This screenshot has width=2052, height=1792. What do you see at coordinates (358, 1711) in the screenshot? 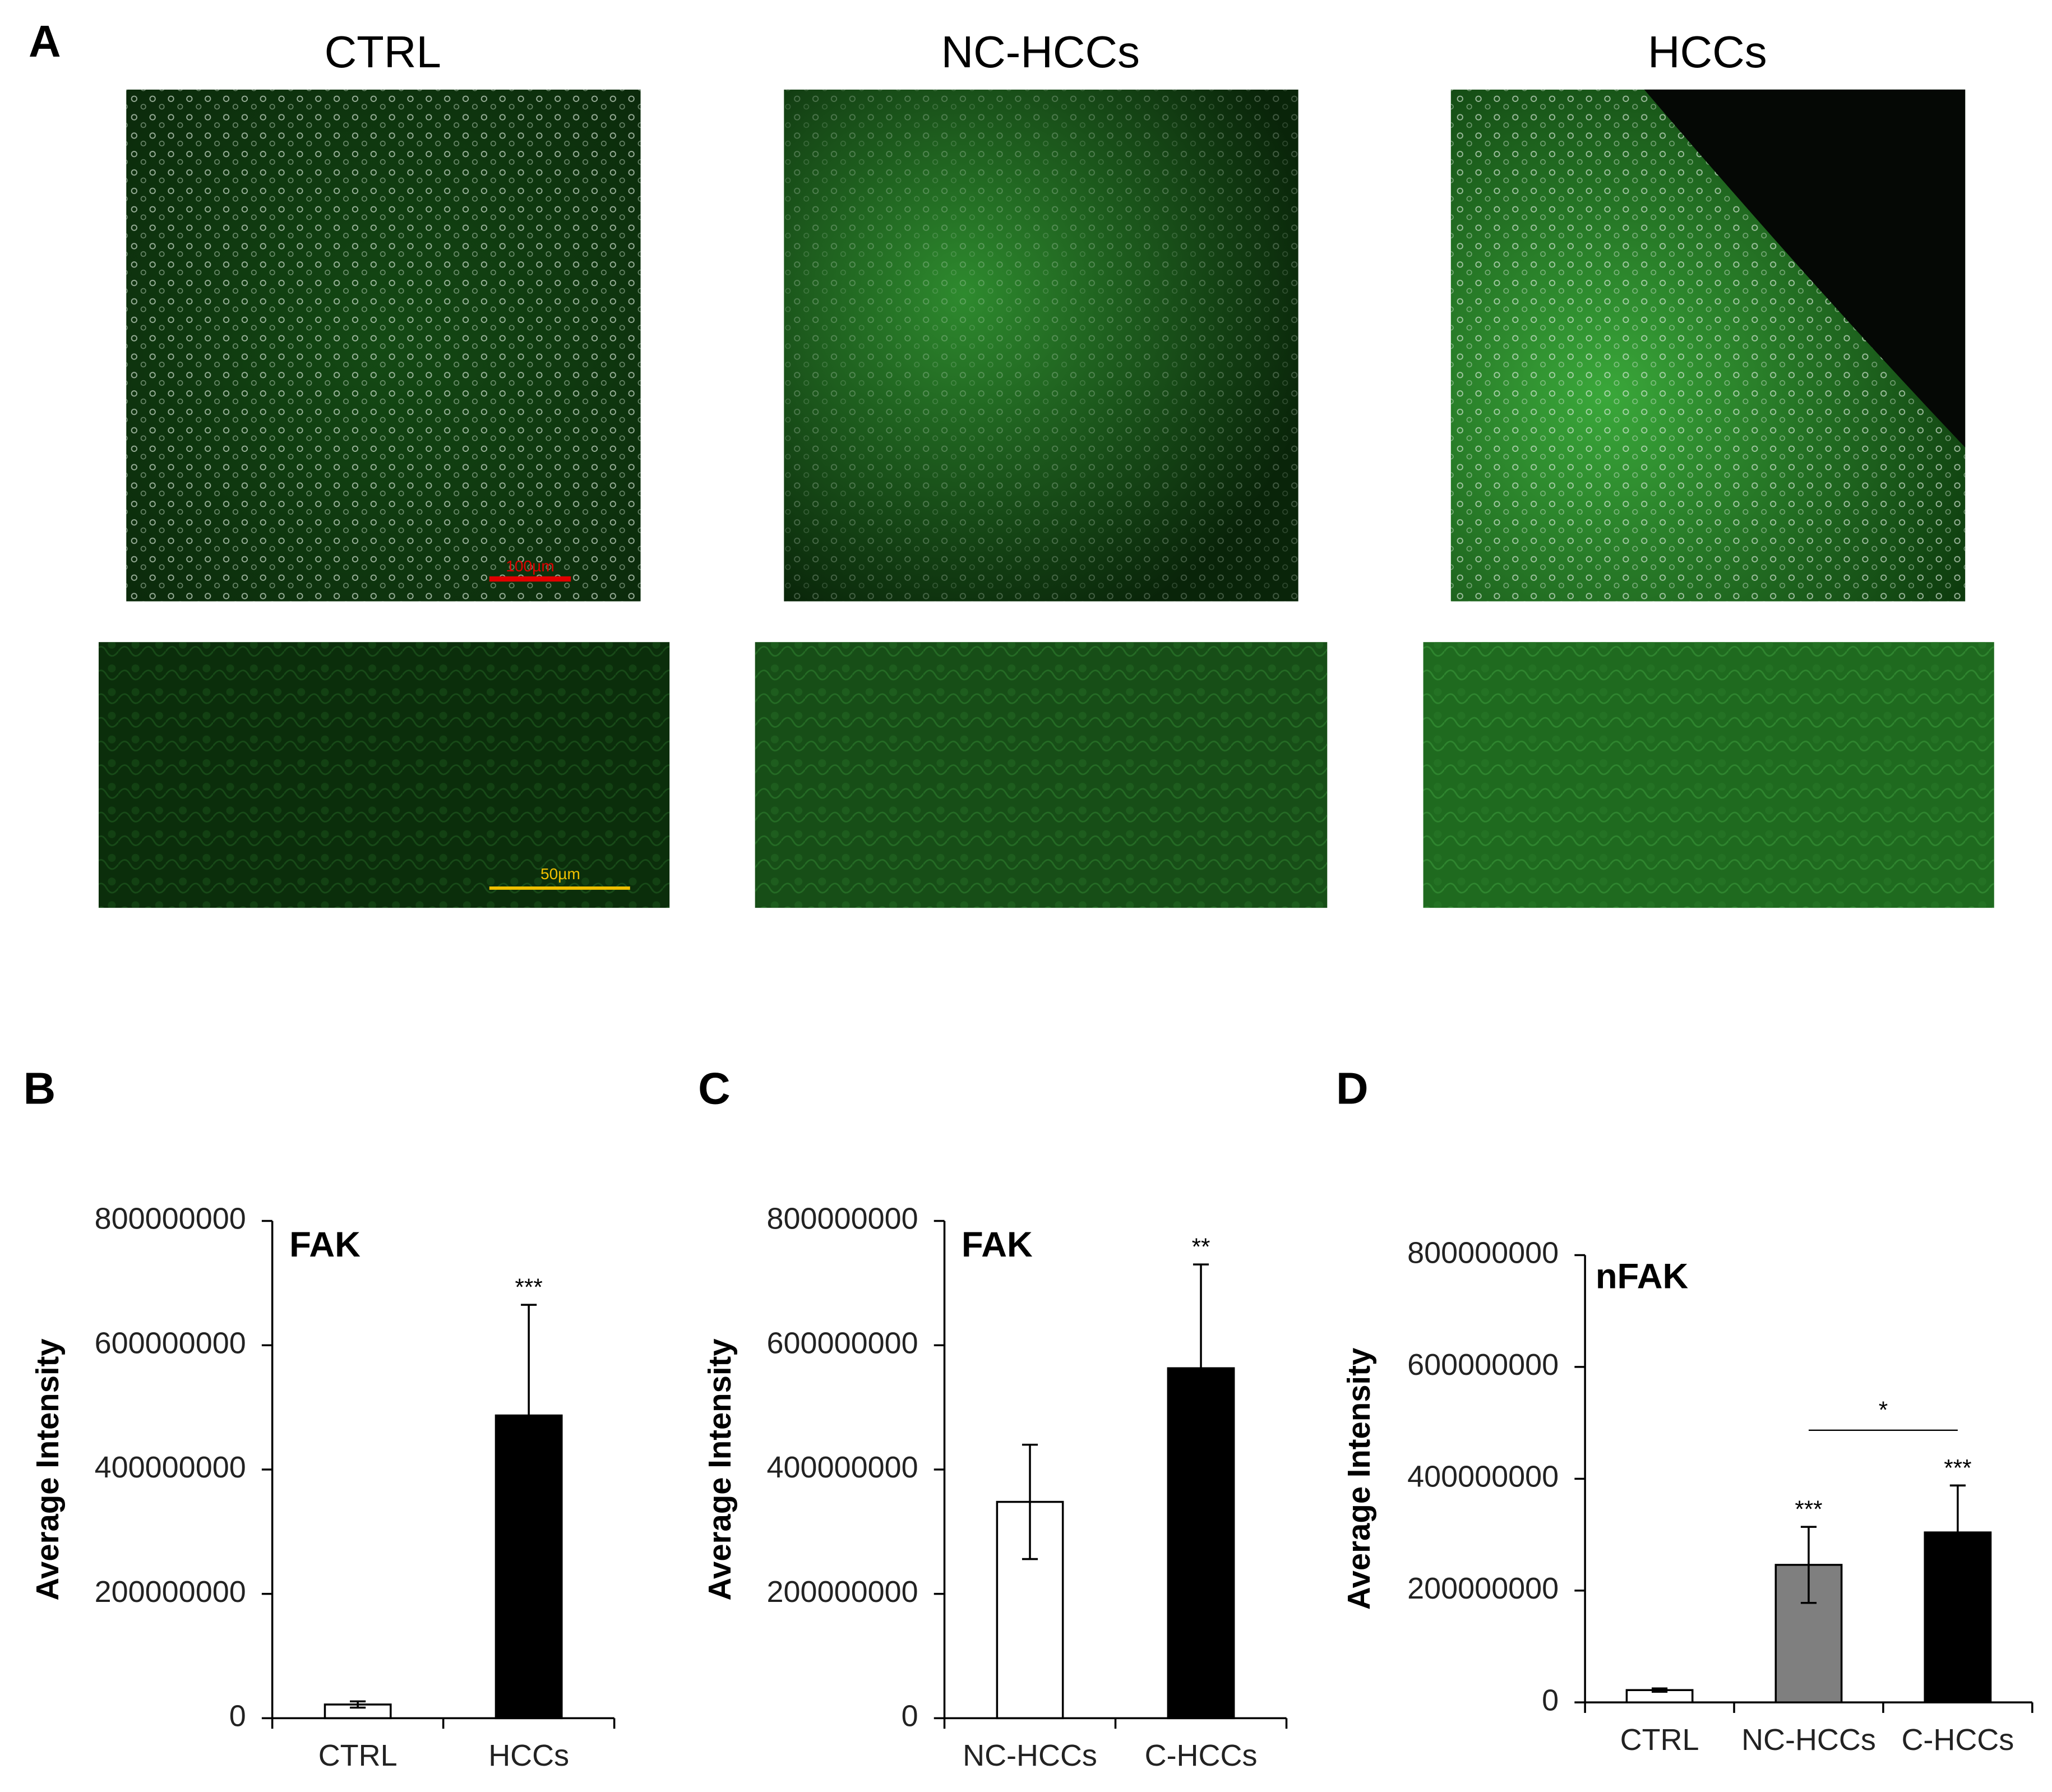
I see `bar` at bounding box center [358, 1711].